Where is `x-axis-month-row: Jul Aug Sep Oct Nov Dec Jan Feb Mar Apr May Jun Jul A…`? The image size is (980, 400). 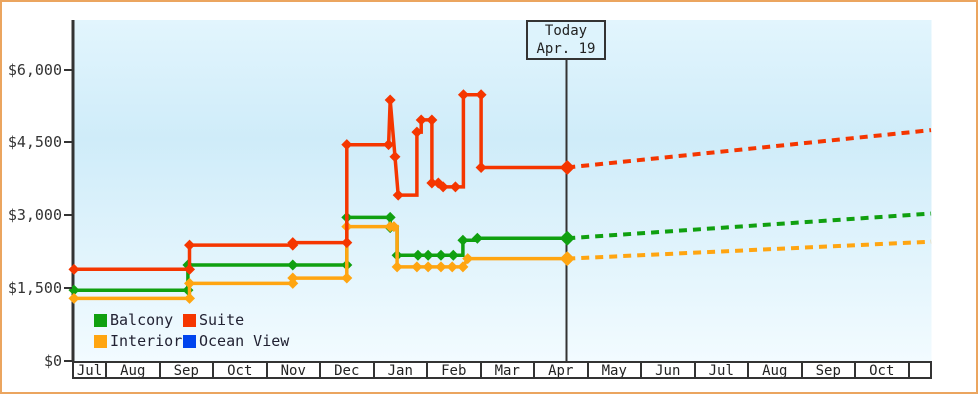
x-axis-month-row: Jul Aug Sep Oct Nov Dec Jan Feb Mar Apr May Jun Jul A… is located at coordinates (502, 370).